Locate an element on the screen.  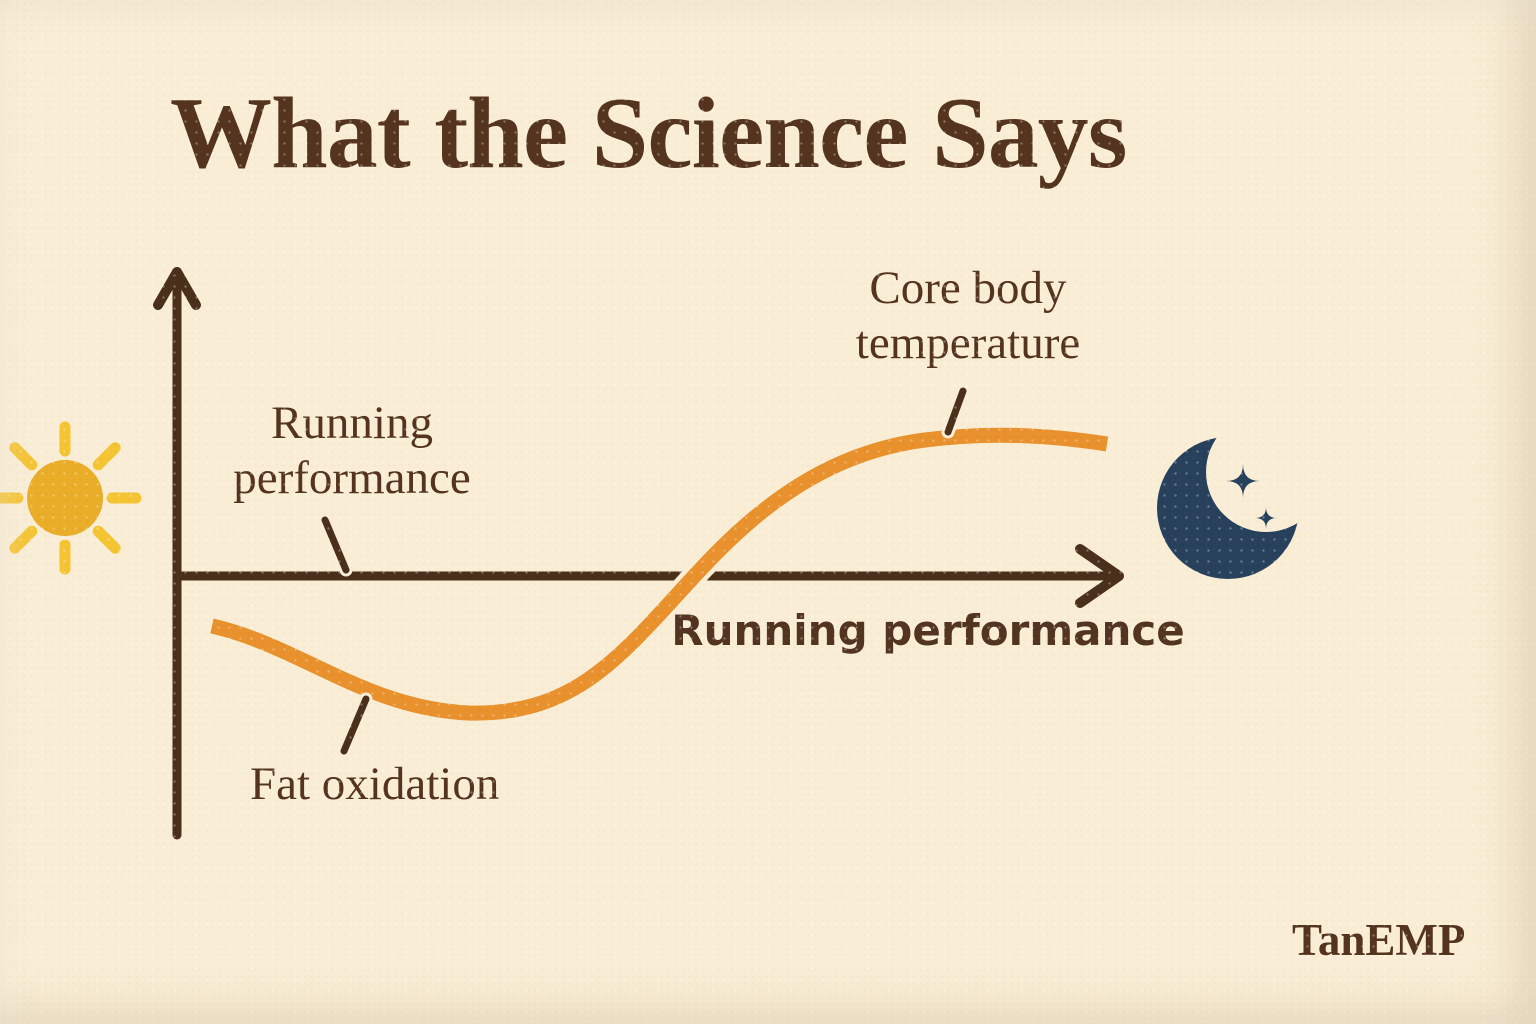
moon-icon is located at coordinates (1241, 495).